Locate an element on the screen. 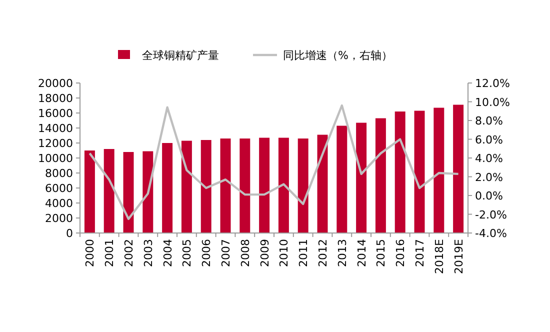 This screenshot has height=332, width=550. y2-tick-label: 4.0% is located at coordinates (489, 158).